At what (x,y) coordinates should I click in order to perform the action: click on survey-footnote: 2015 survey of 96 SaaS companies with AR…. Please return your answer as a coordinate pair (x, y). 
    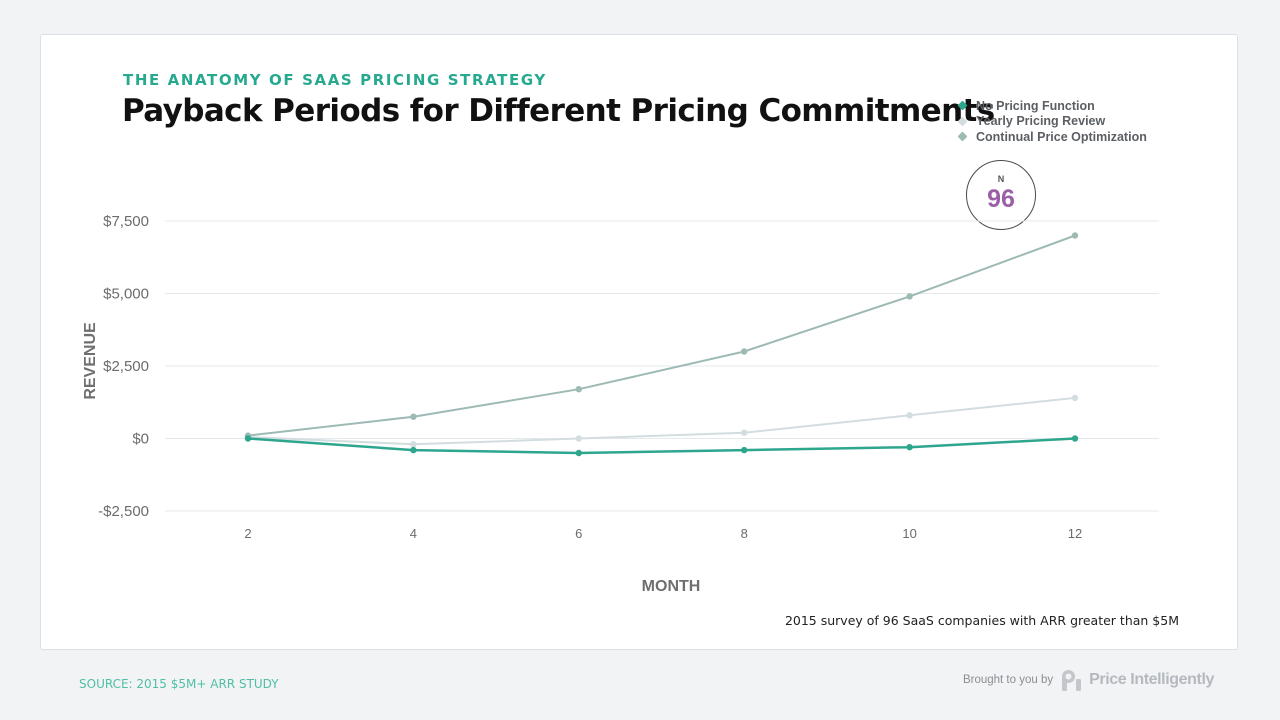
    Looking at the image, I should click on (981, 620).